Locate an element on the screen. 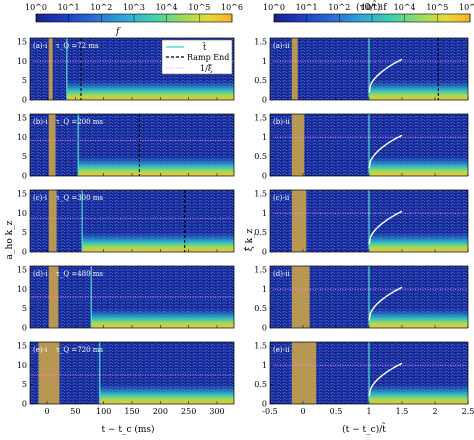 The height and width of the screenshot is (440, 474). x-tick-label: 150 is located at coordinates (131, 411).